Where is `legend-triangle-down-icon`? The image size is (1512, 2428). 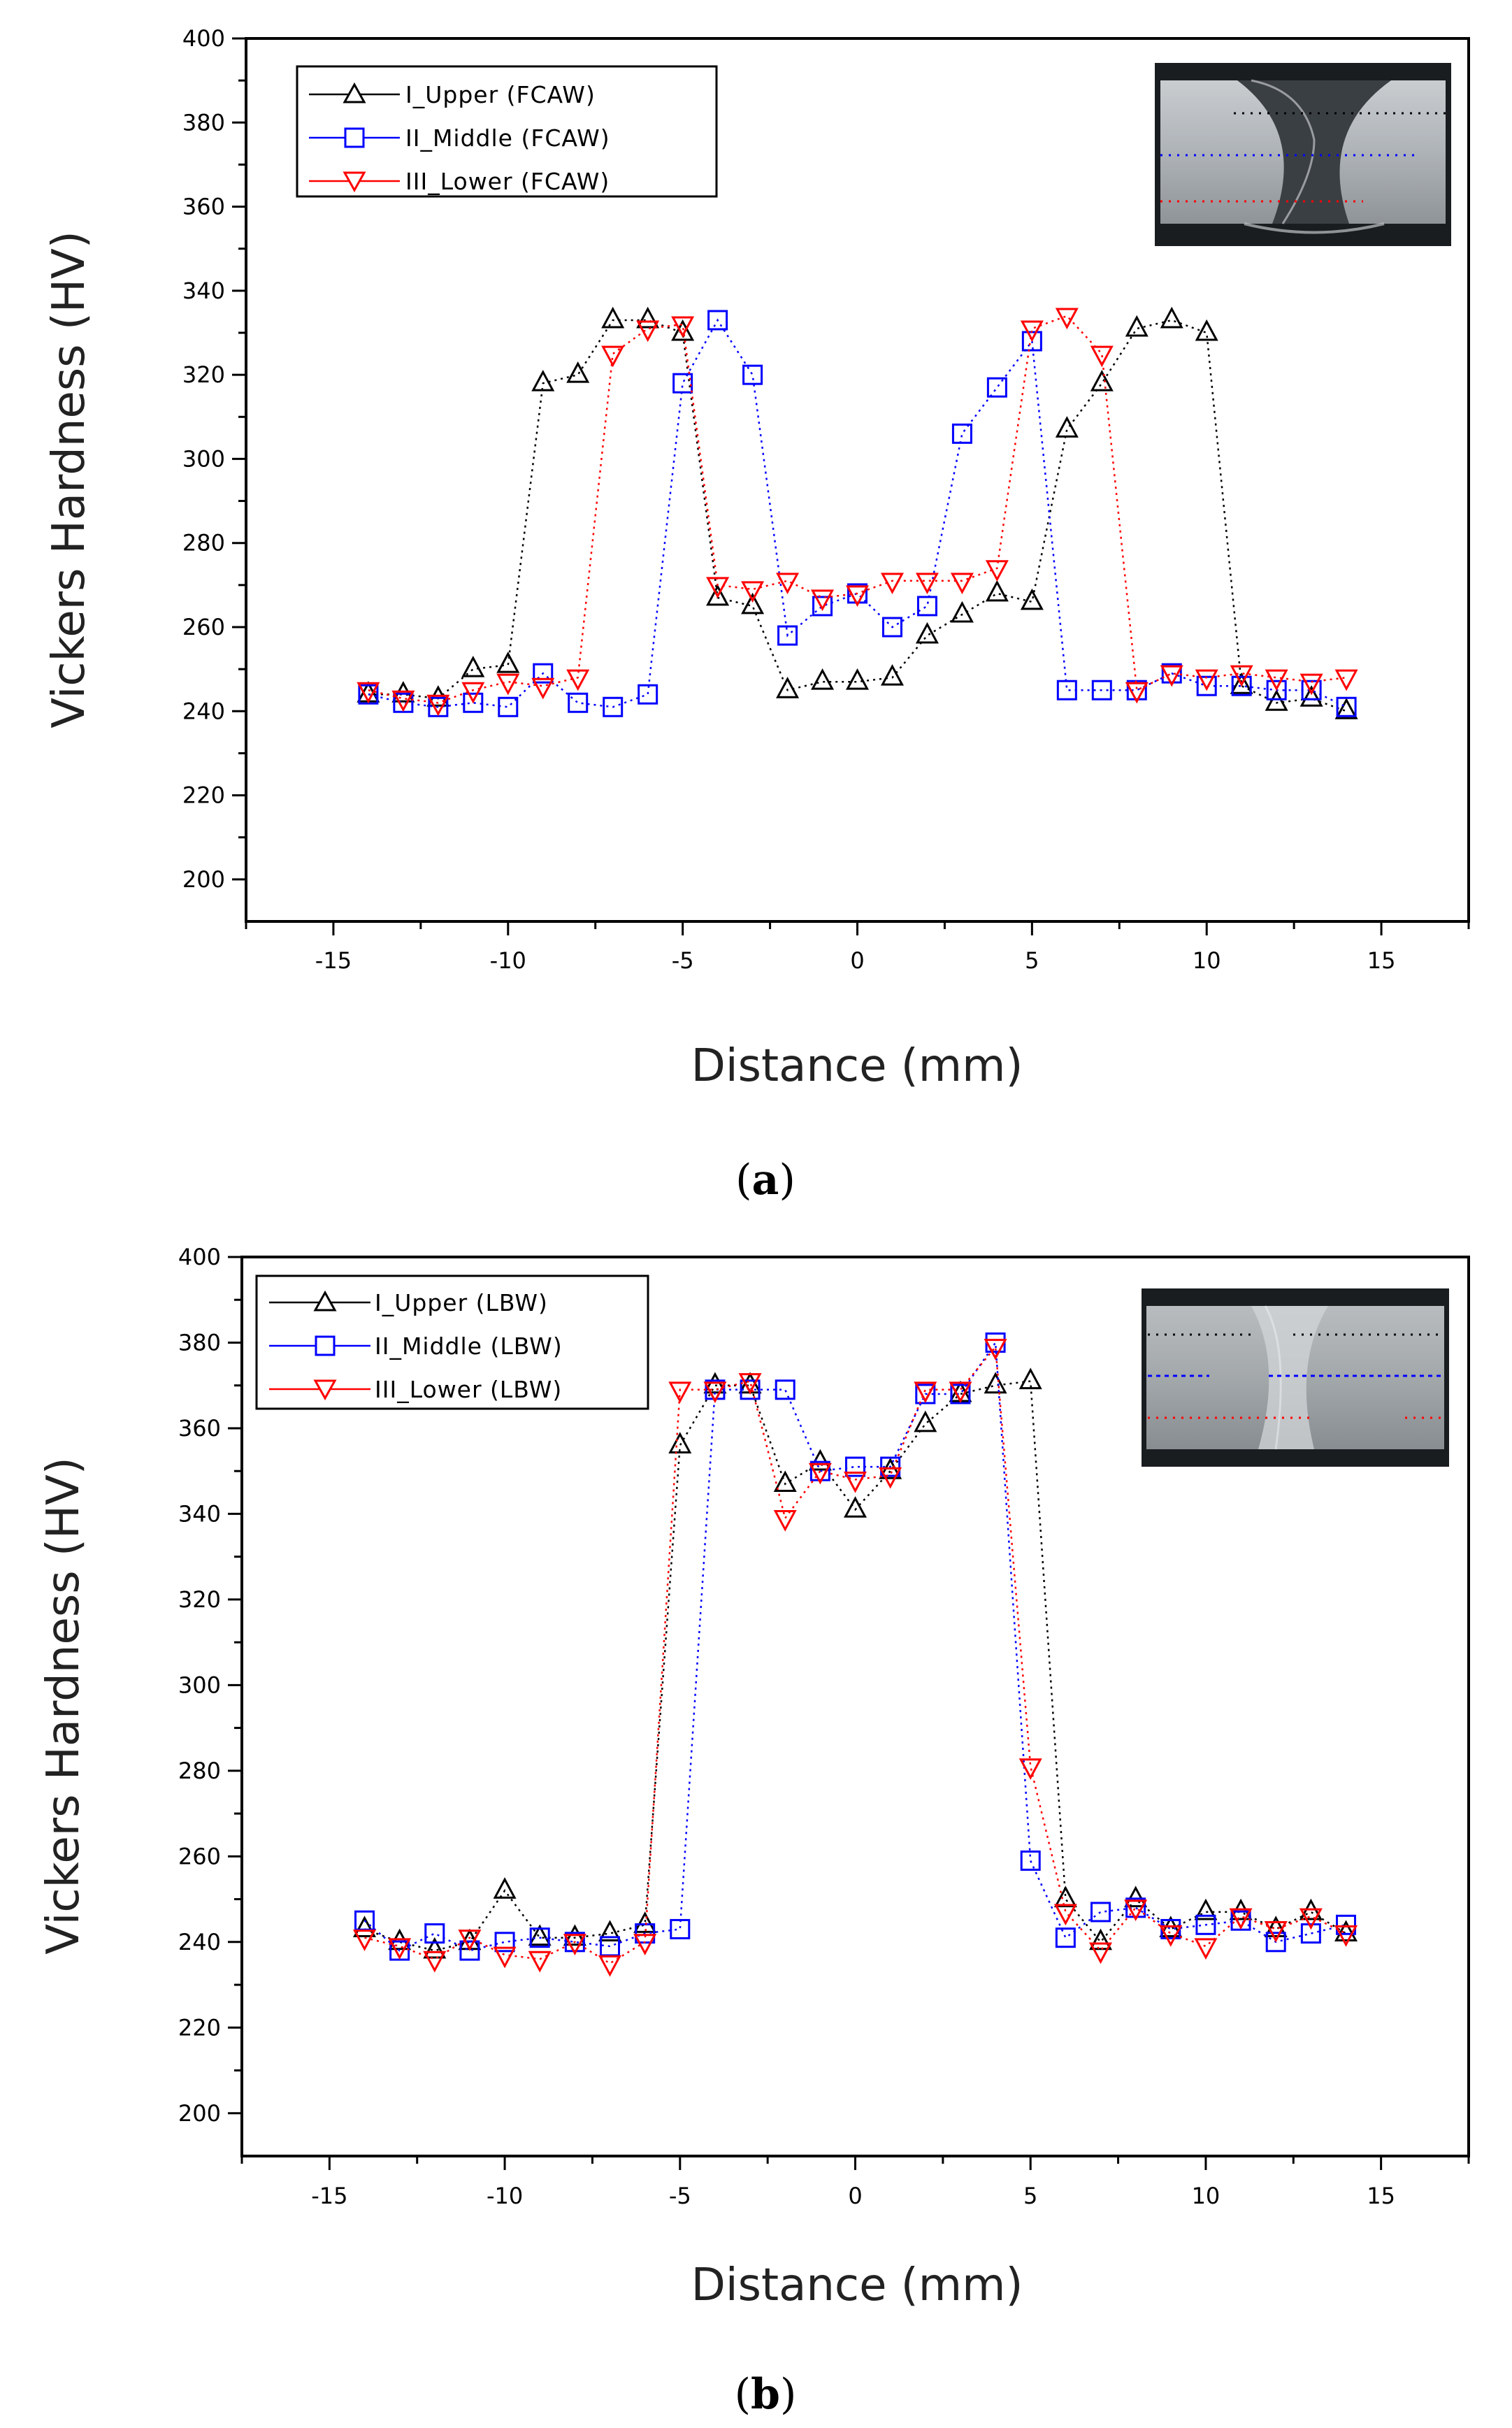
legend-triangle-down-icon is located at coordinates (325, 1390).